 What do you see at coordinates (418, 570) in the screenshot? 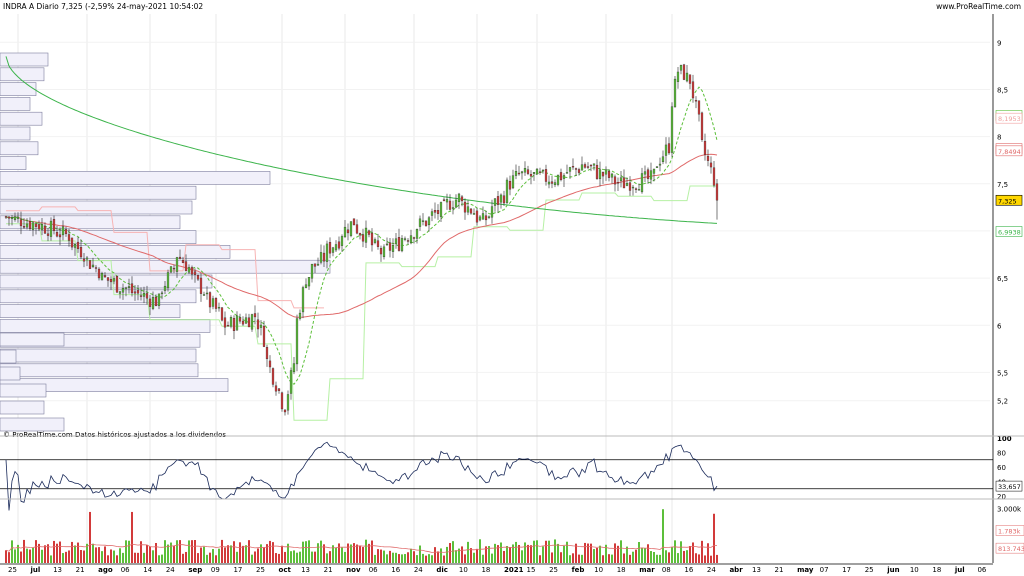
I see `x-tick-label: 24` at bounding box center [418, 570].